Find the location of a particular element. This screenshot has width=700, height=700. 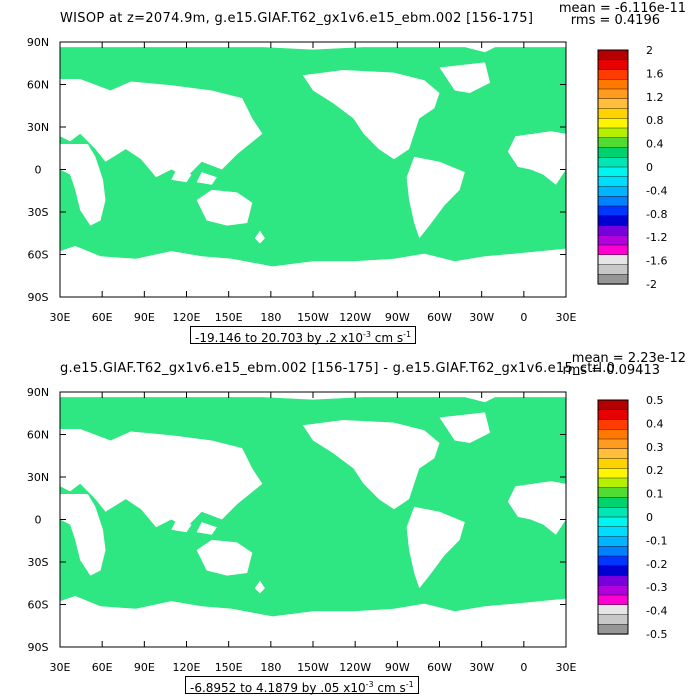

range-units-exponent: -1 is located at coordinates (409, 684).